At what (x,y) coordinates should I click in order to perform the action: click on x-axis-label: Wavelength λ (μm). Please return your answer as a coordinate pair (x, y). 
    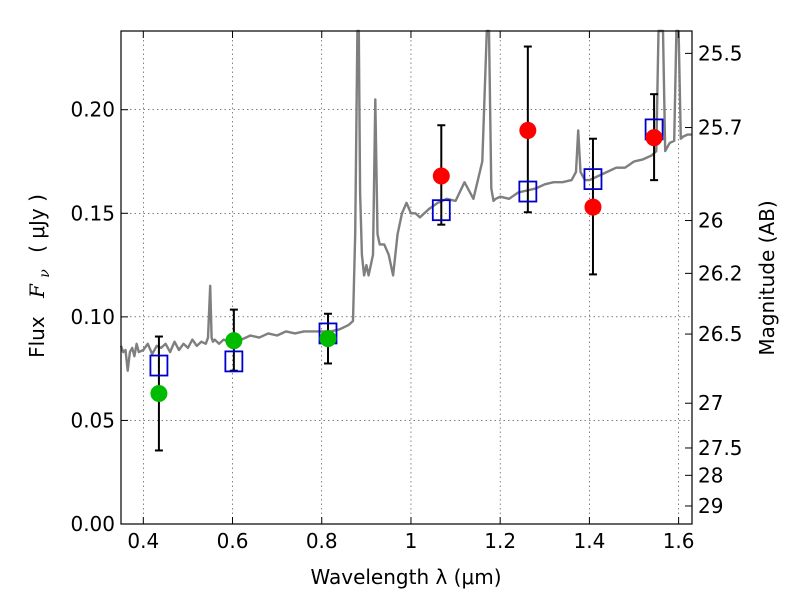
    Looking at the image, I should click on (405, 577).